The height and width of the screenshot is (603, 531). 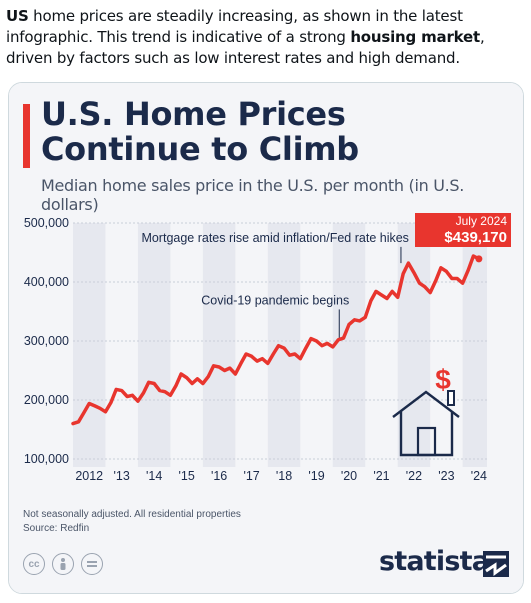 I want to click on x-tick-label: '14, so click(x=154, y=476).